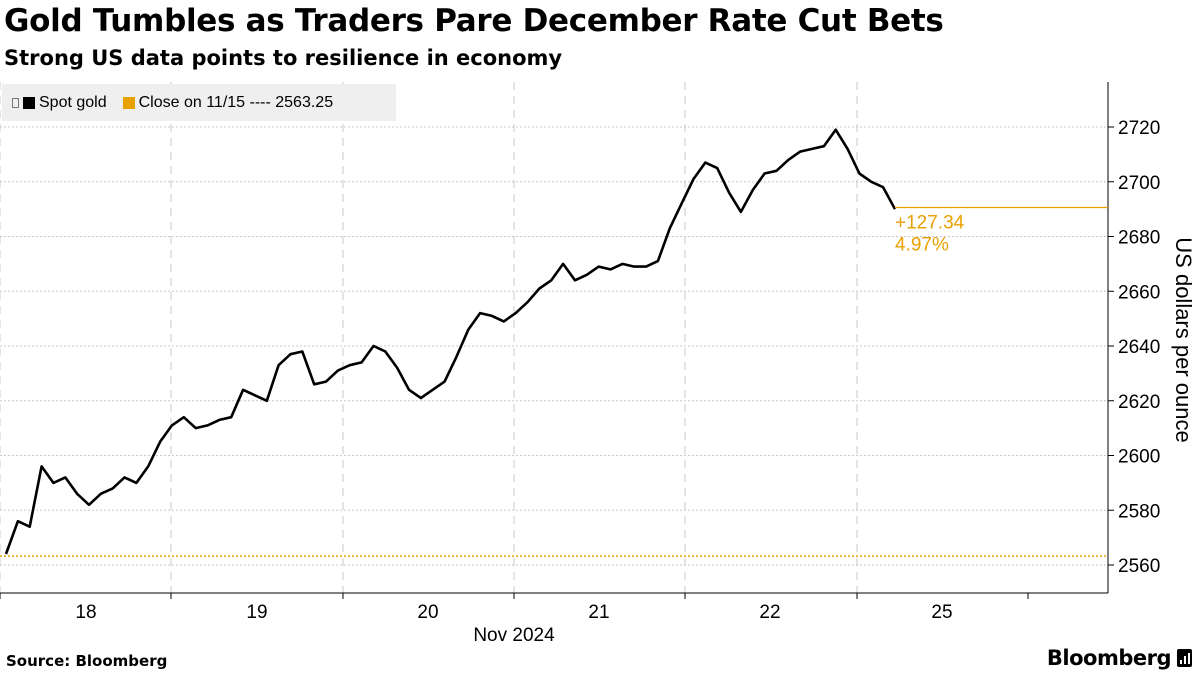 The width and height of the screenshot is (1200, 675). Describe the element at coordinates (87, 661) in the screenshot. I see `source-note: Source: Bloomberg` at that location.